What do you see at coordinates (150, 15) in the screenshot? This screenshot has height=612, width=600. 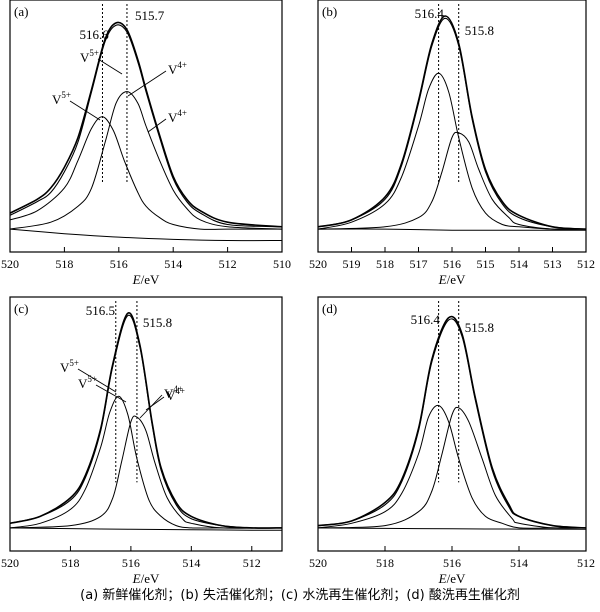 I see `peak-label: 515.7` at bounding box center [150, 15].